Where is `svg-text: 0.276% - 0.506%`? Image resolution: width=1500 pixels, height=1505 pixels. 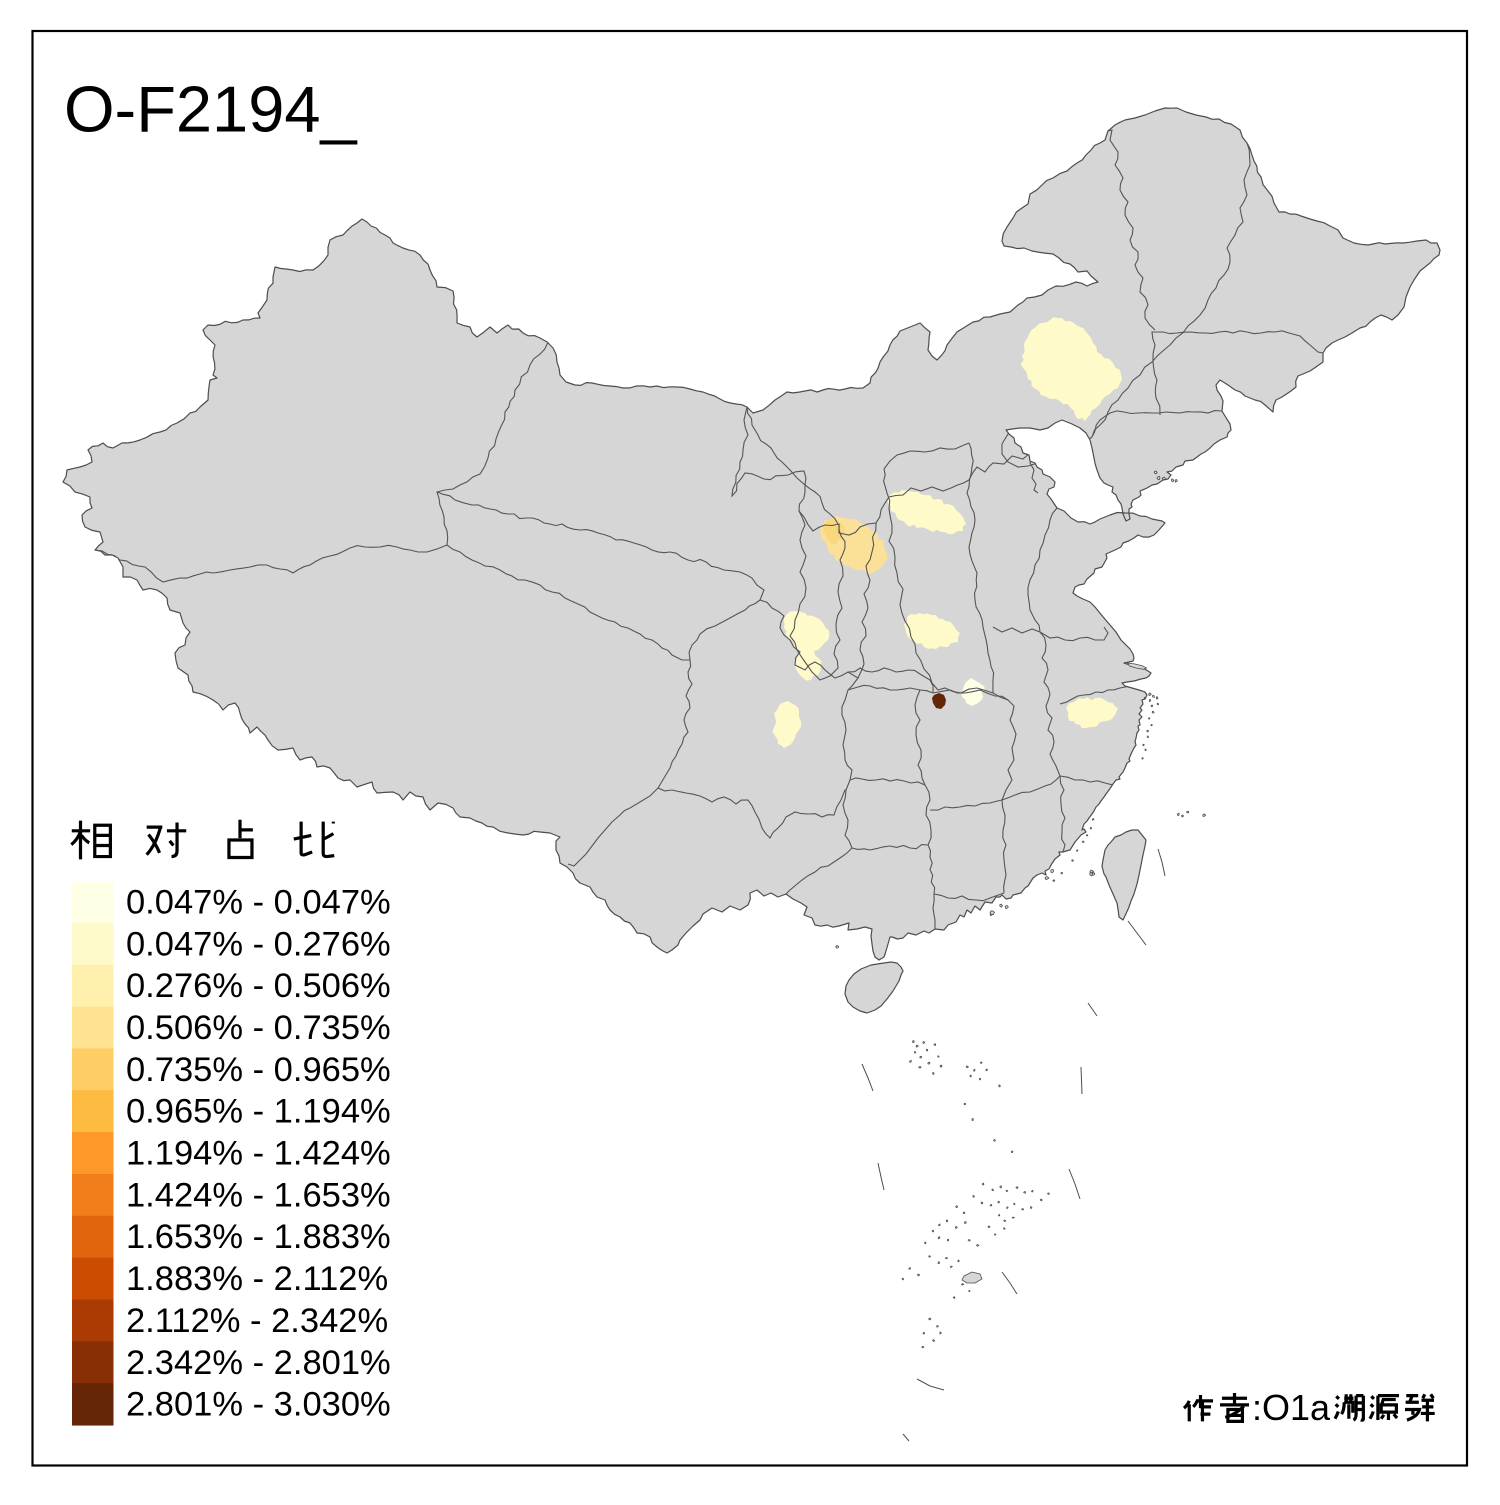
svg-text: 0.276% - 0.506% is located at coordinates (258, 986).